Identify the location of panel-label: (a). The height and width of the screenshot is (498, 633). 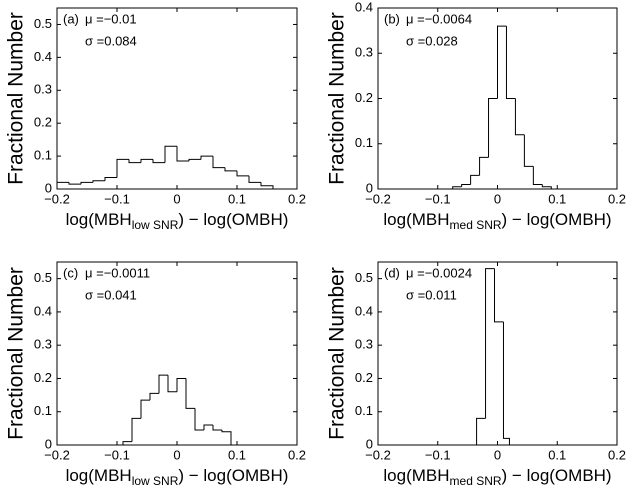
(71, 18).